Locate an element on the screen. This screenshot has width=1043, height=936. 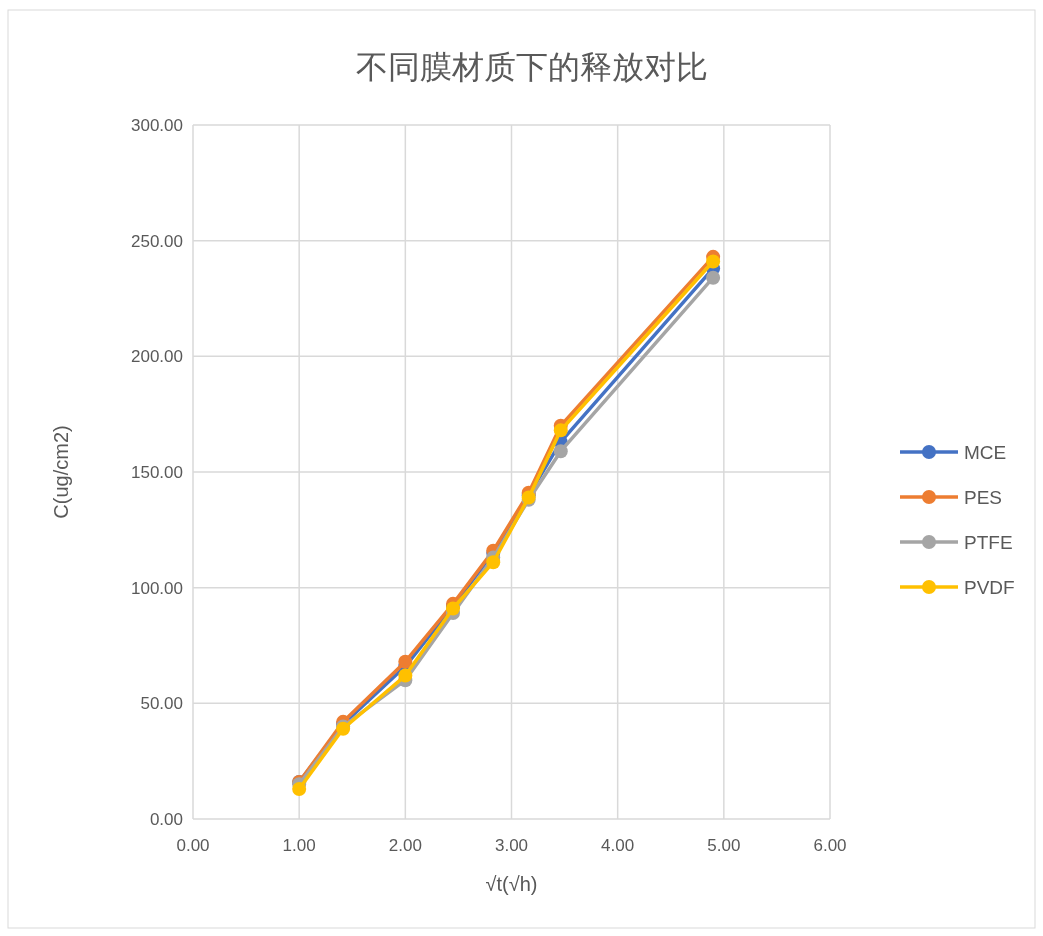
y-tick-label: 0.00 is located at coordinates (166, 819).